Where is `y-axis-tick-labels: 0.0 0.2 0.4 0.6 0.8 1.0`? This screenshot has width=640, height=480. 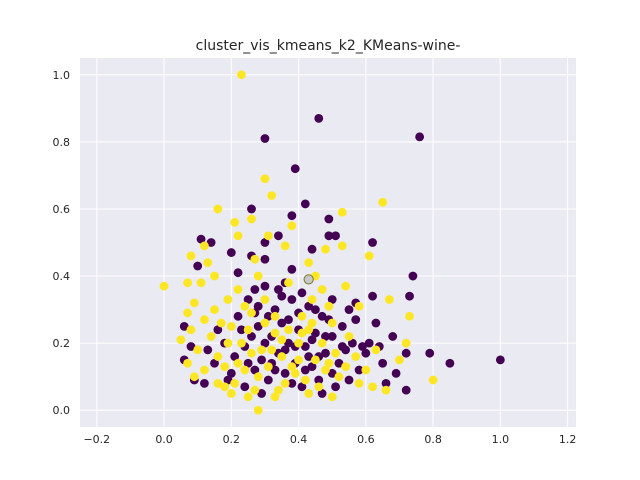
y-axis-tick-labels: 0.0 0.2 0.4 0.6 0.8 1.0 is located at coordinates (62, 243).